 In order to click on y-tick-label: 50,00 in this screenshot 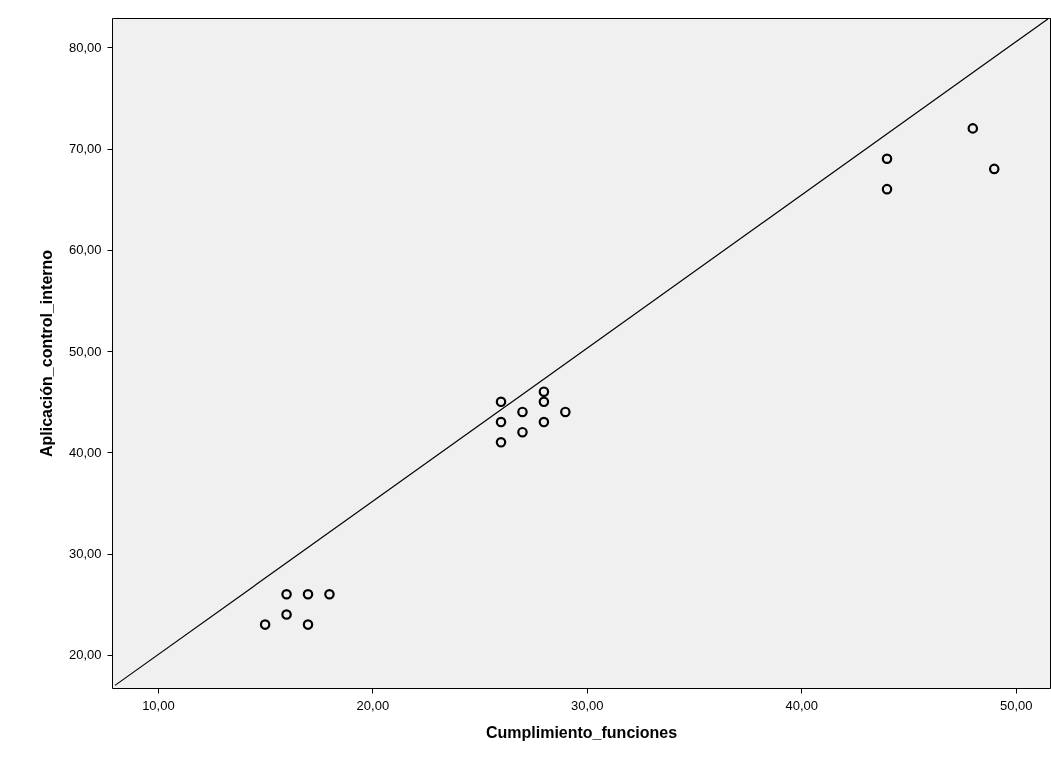, I will do `click(85, 351)`.